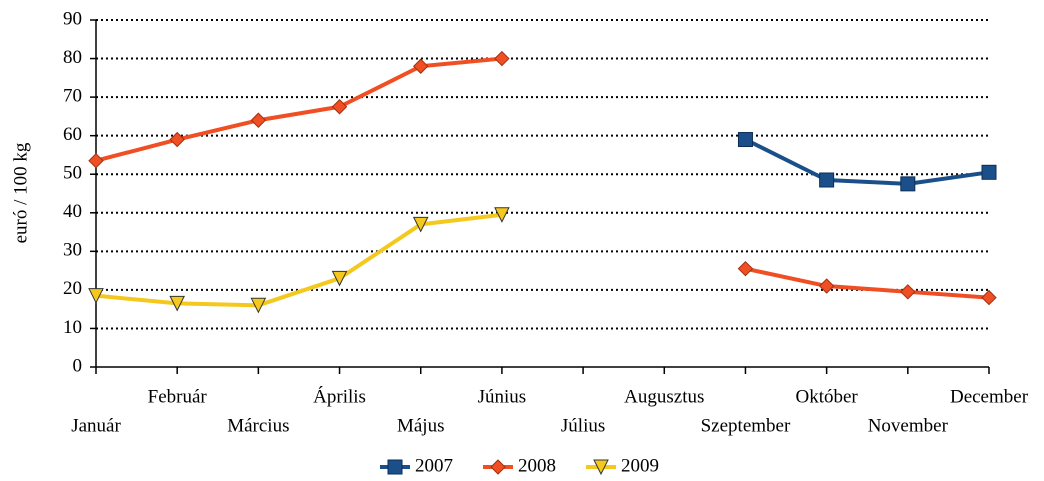 The width and height of the screenshot is (1044, 481). What do you see at coordinates (640, 465) in the screenshot?
I see `legend-label: 2009` at bounding box center [640, 465].